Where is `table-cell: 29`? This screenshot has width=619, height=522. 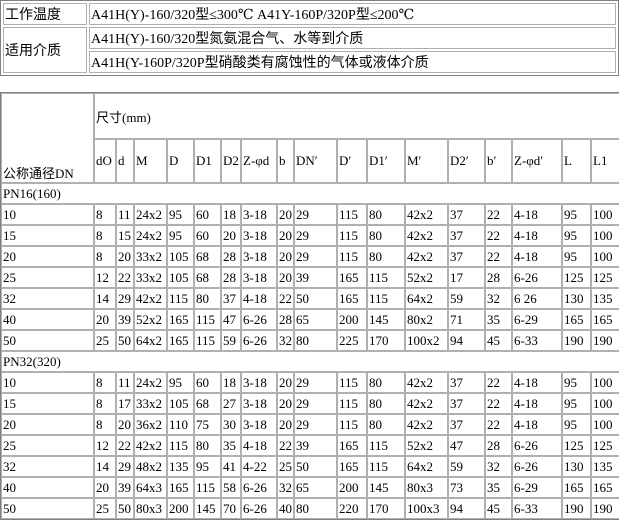
table-cell: 29 is located at coordinates (315, 214).